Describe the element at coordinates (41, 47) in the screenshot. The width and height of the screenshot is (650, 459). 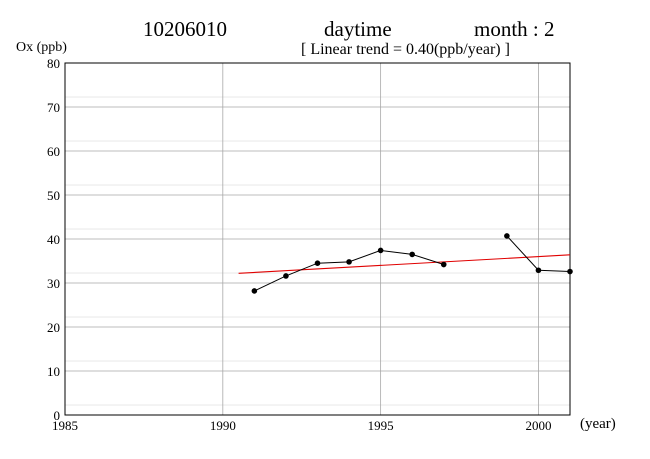
I see `y-axis-label: Ox (ppb)` at that location.